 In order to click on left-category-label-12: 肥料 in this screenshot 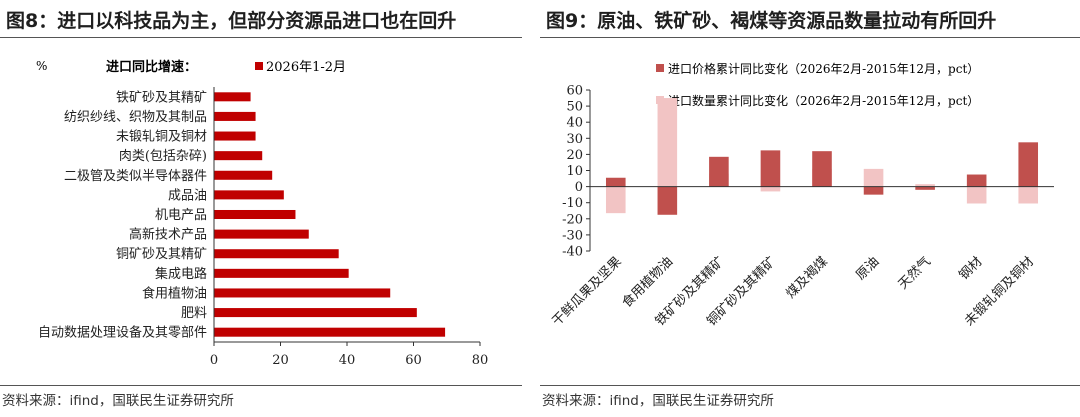, I will do `click(194, 313)`.